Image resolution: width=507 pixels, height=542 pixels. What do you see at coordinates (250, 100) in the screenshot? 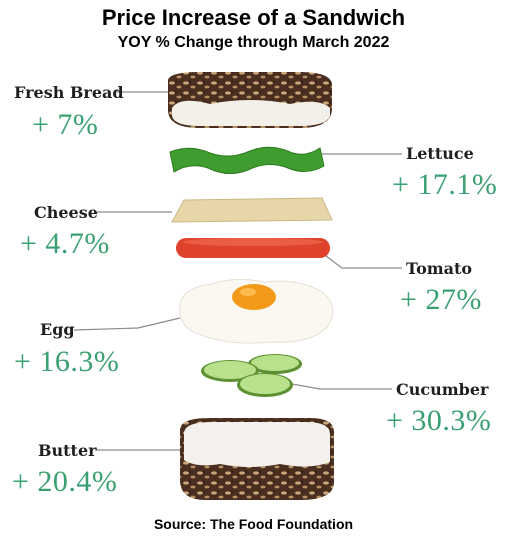
I see `fresh-bread-slice` at bounding box center [250, 100].